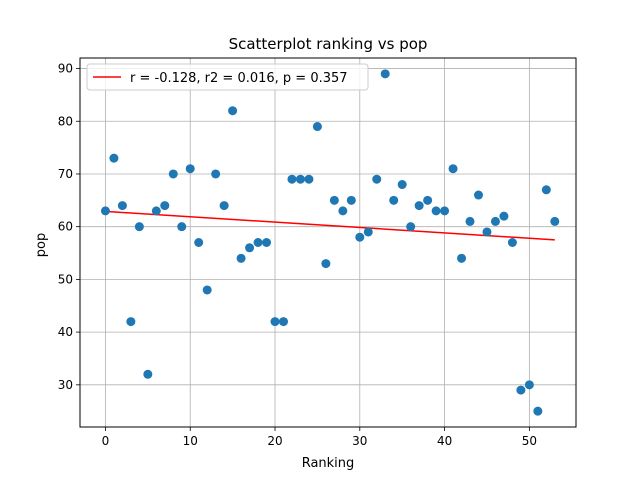 This screenshot has width=640, height=480. I want to click on y-axis-ticks: 30 40 50 60 70 80 90, so click(69, 227).